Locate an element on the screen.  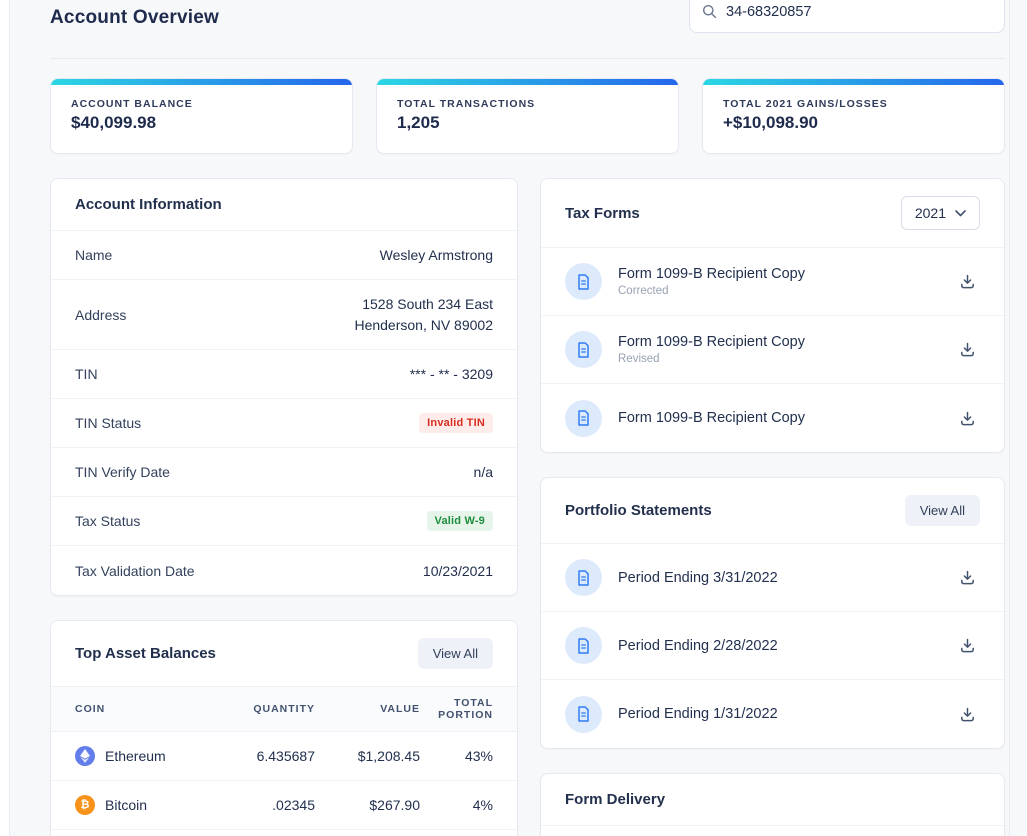
info-label: Tax Validation Date is located at coordinates (135, 570).